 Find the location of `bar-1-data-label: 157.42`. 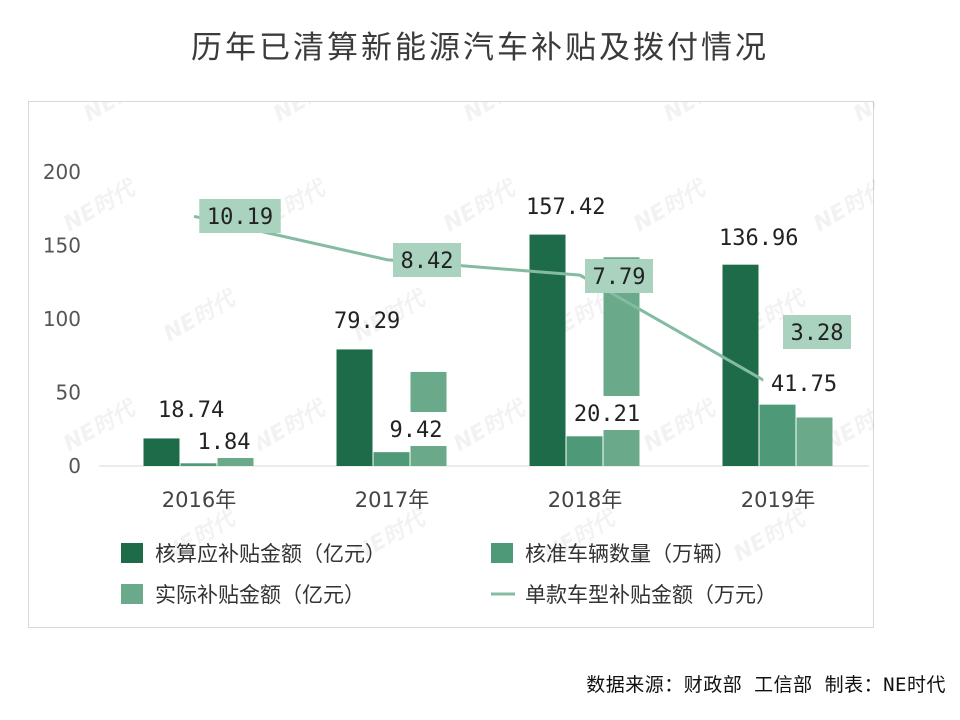

bar-1-data-label: 157.42 is located at coordinates (565, 207).